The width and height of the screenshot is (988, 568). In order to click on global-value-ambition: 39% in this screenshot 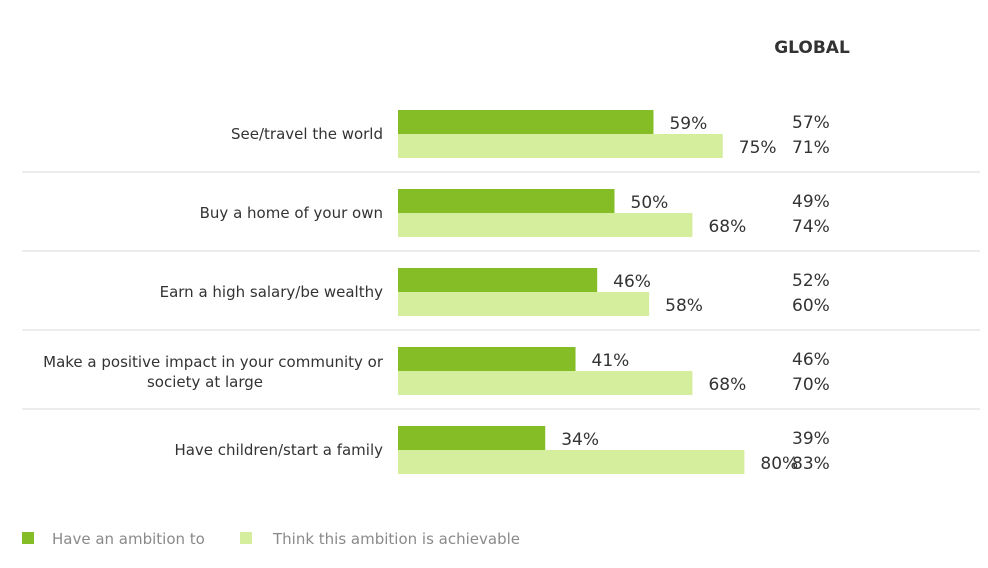, I will do `click(811, 439)`.